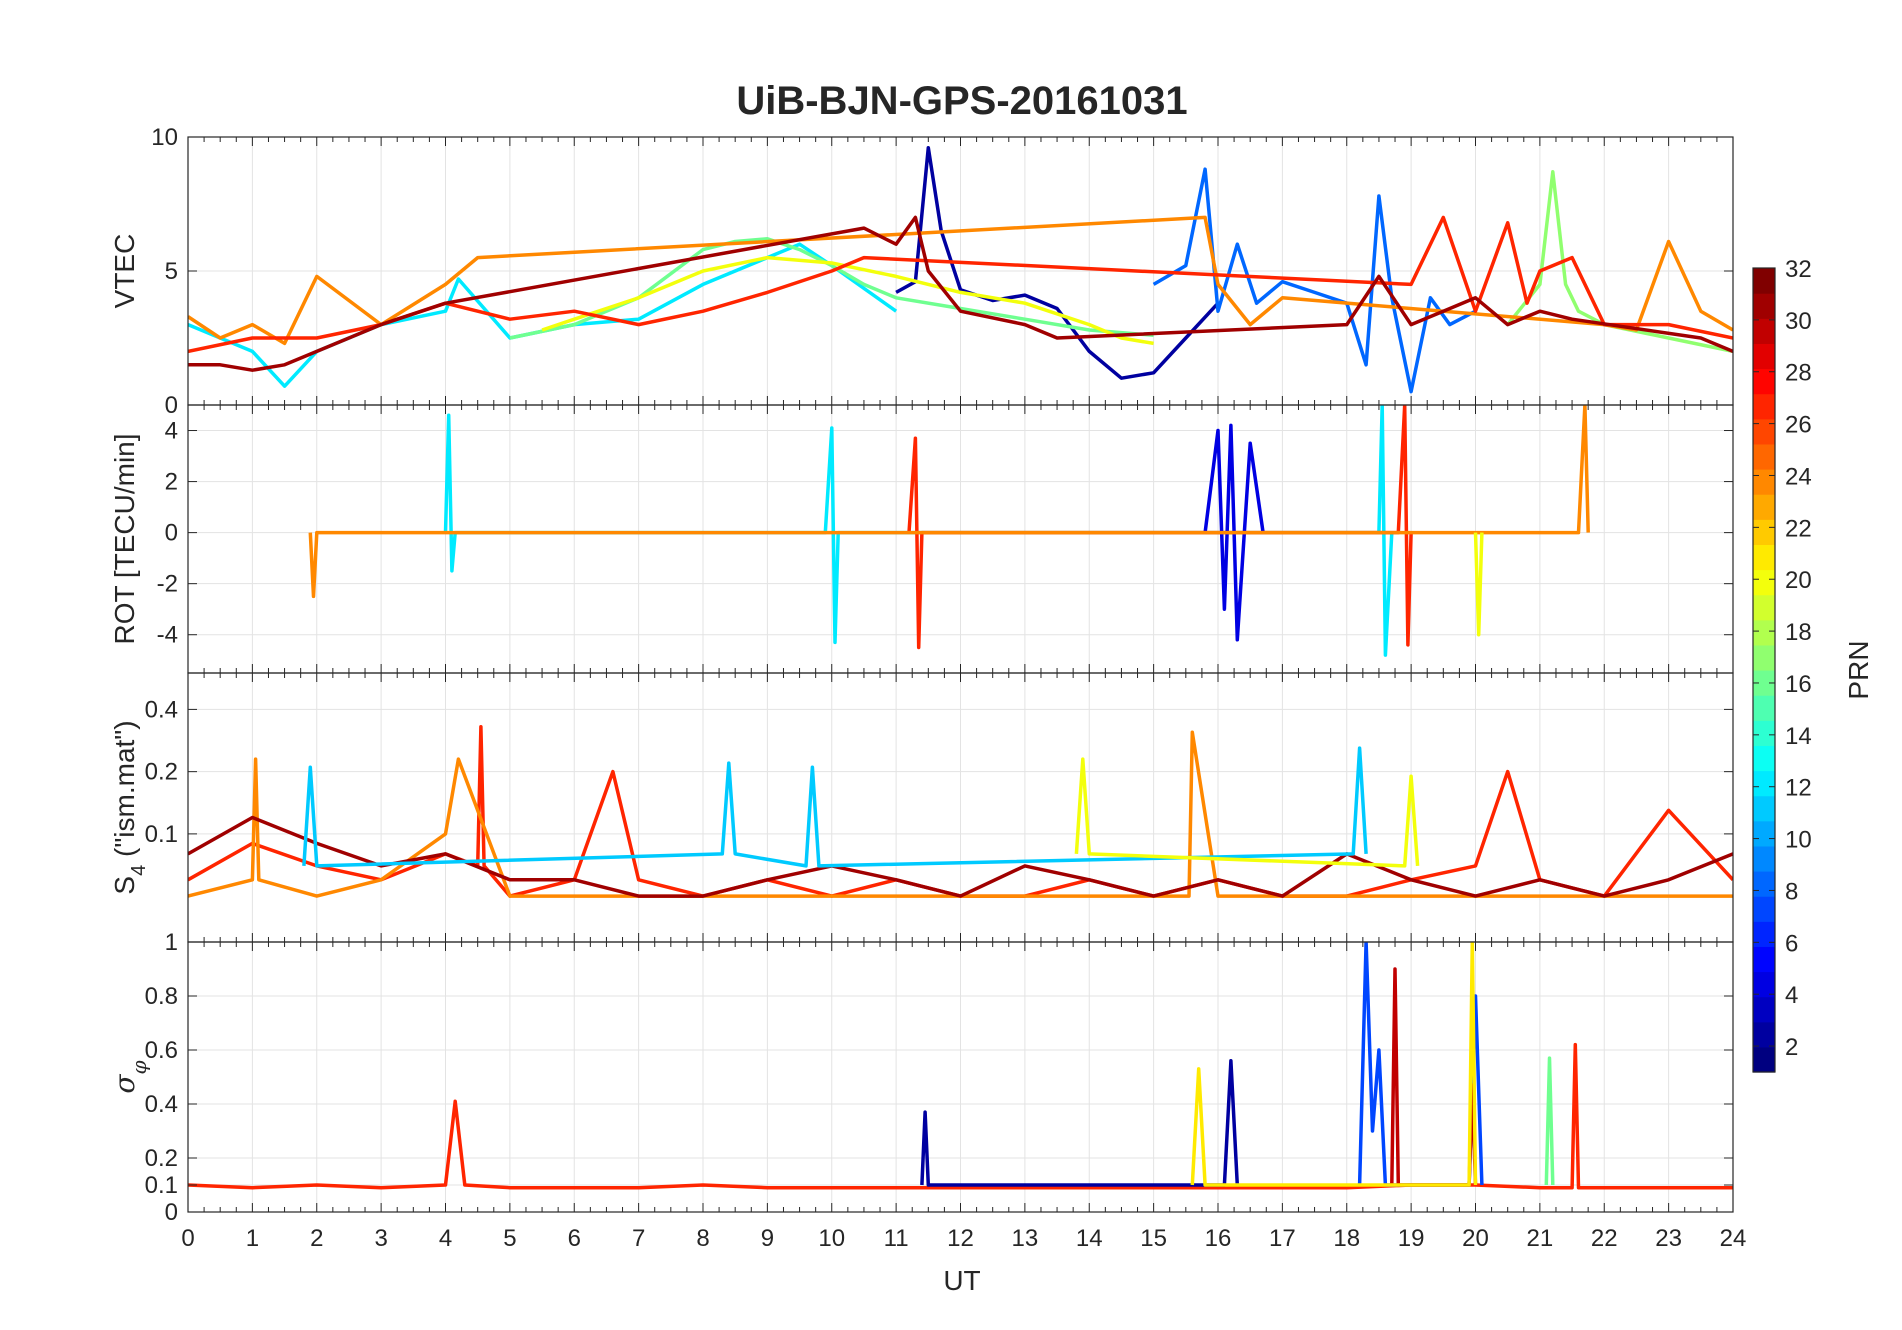 This screenshot has width=1902, height=1330. I want to click on y-tick-label: 1, so click(171, 942).